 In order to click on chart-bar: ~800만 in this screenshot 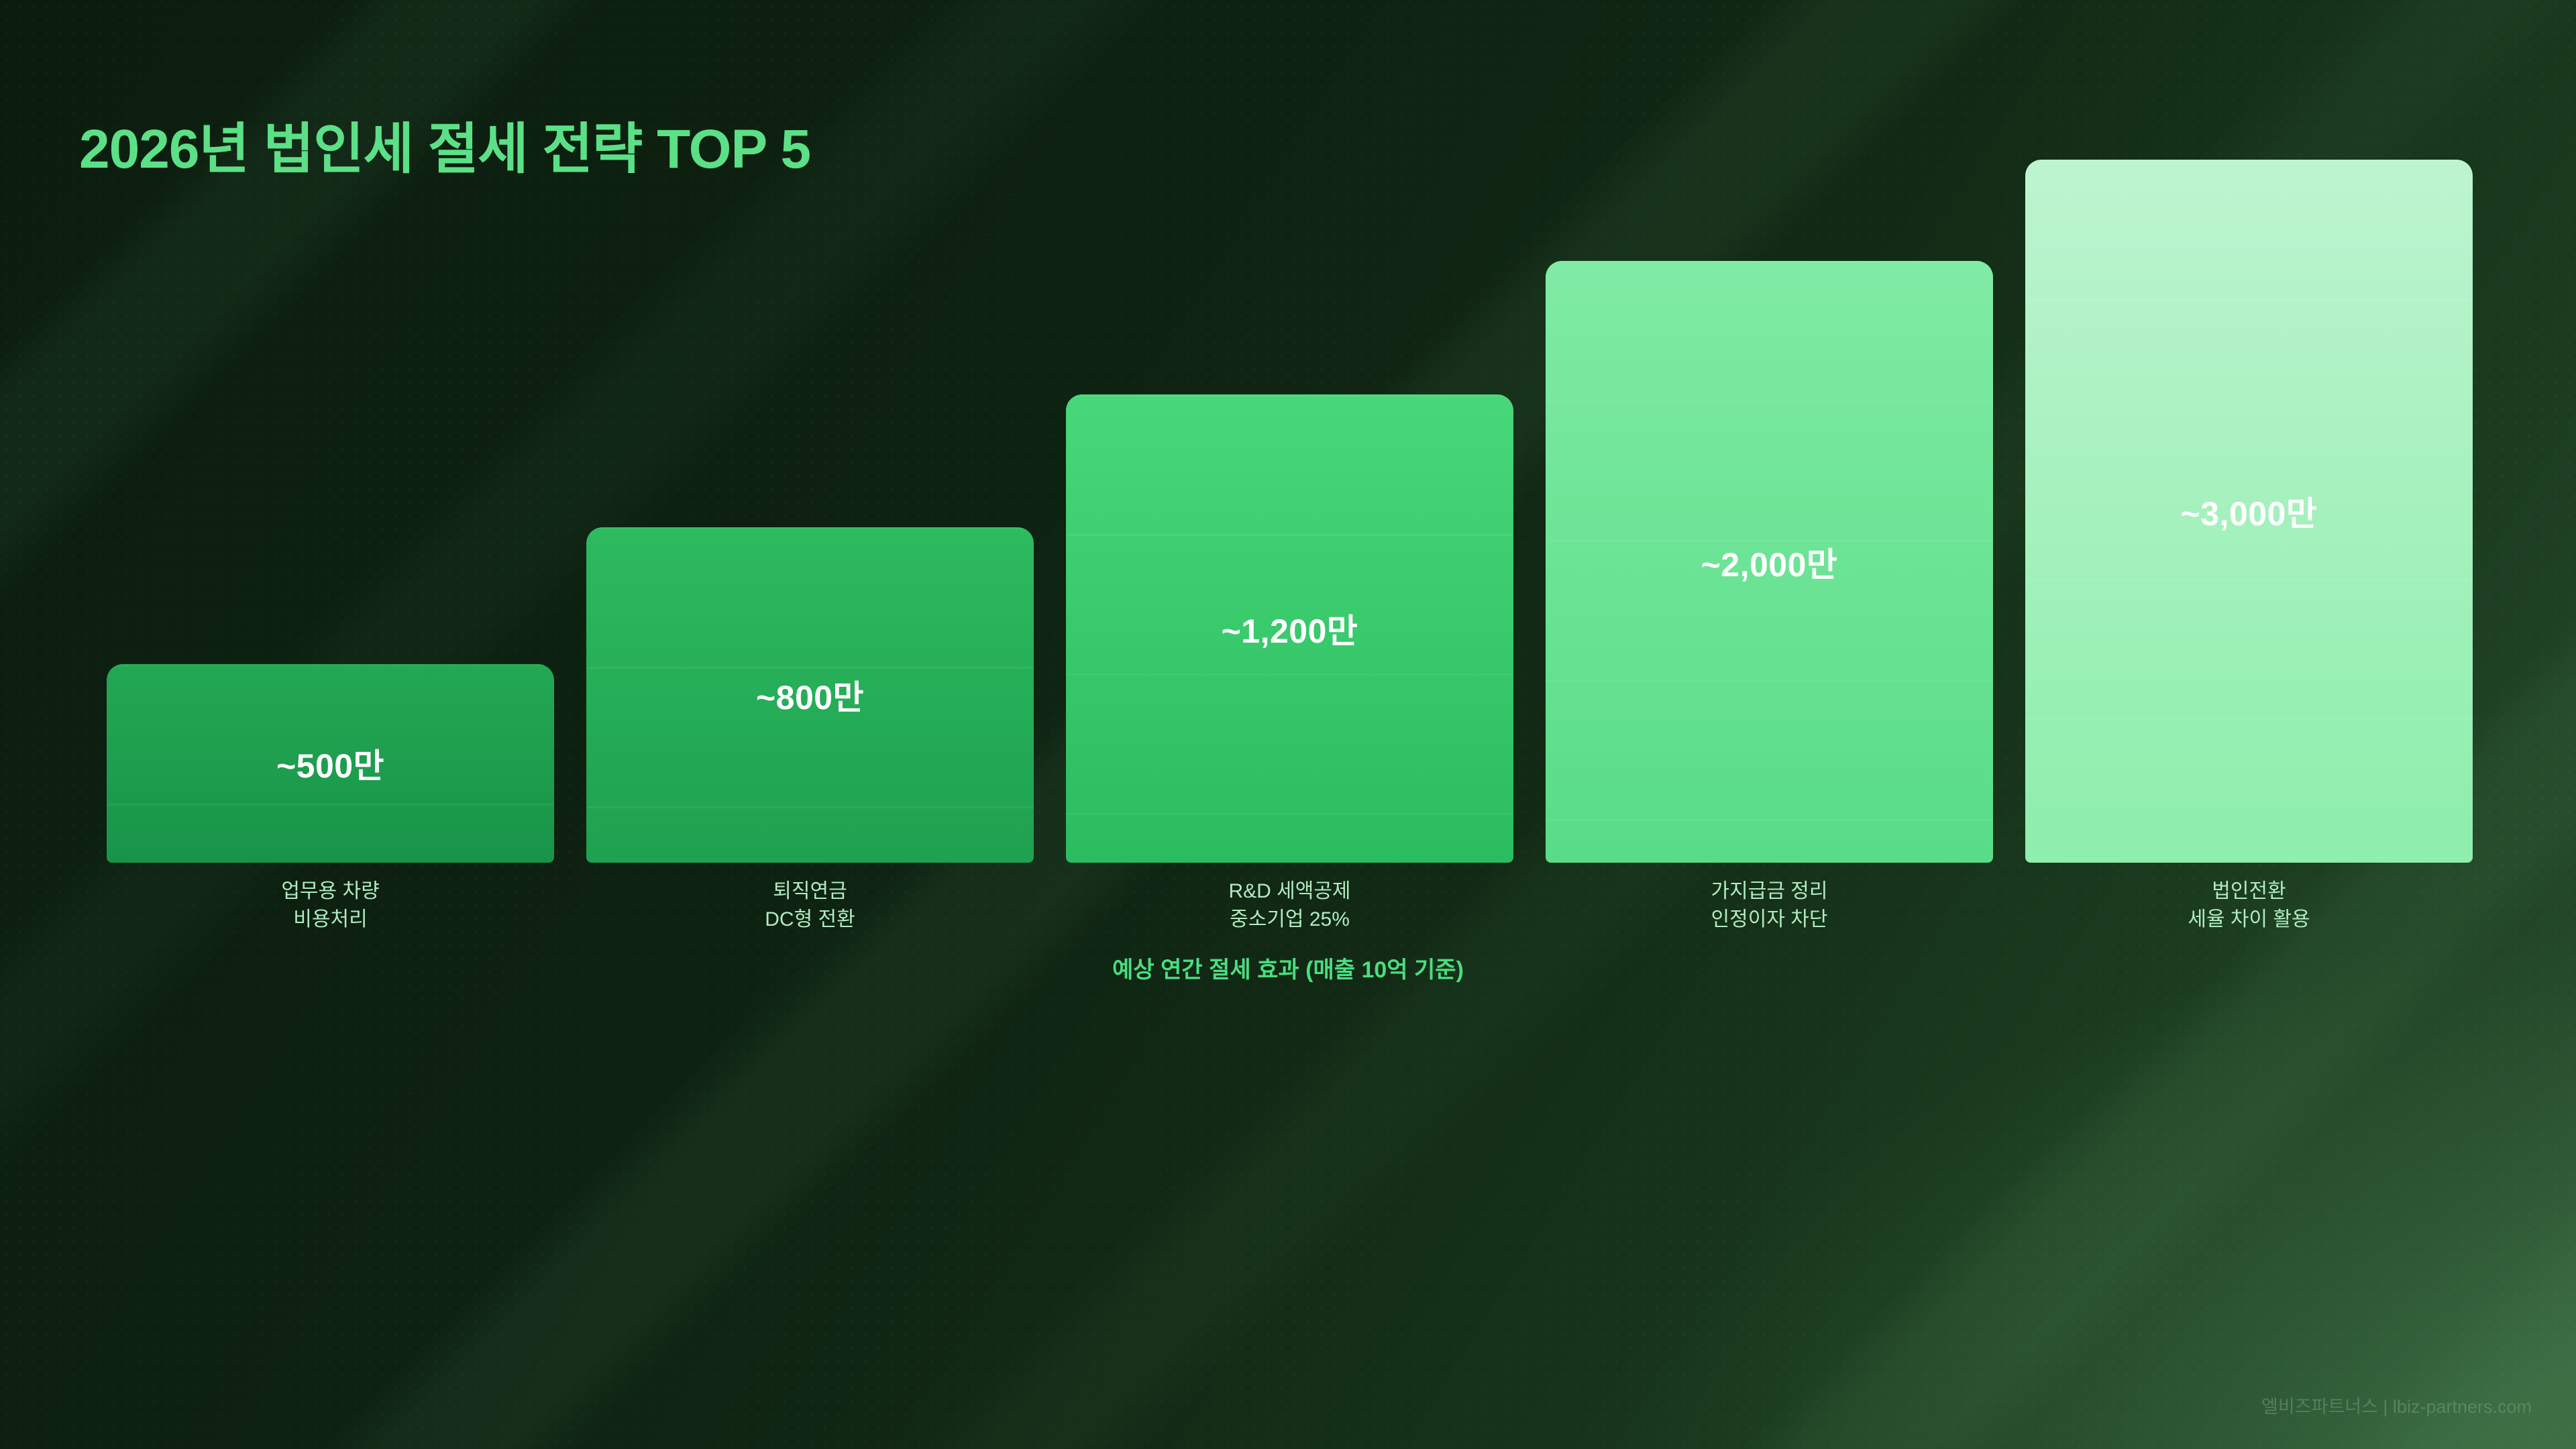, I will do `click(810, 695)`.